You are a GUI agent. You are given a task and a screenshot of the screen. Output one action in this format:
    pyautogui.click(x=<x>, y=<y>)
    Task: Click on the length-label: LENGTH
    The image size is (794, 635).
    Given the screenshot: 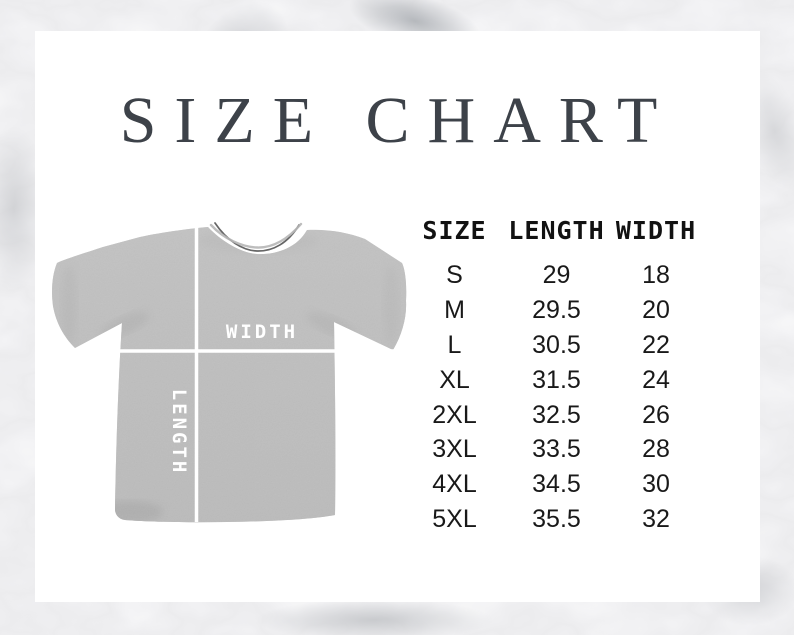 What is the action you would take?
    pyautogui.click(x=179, y=432)
    